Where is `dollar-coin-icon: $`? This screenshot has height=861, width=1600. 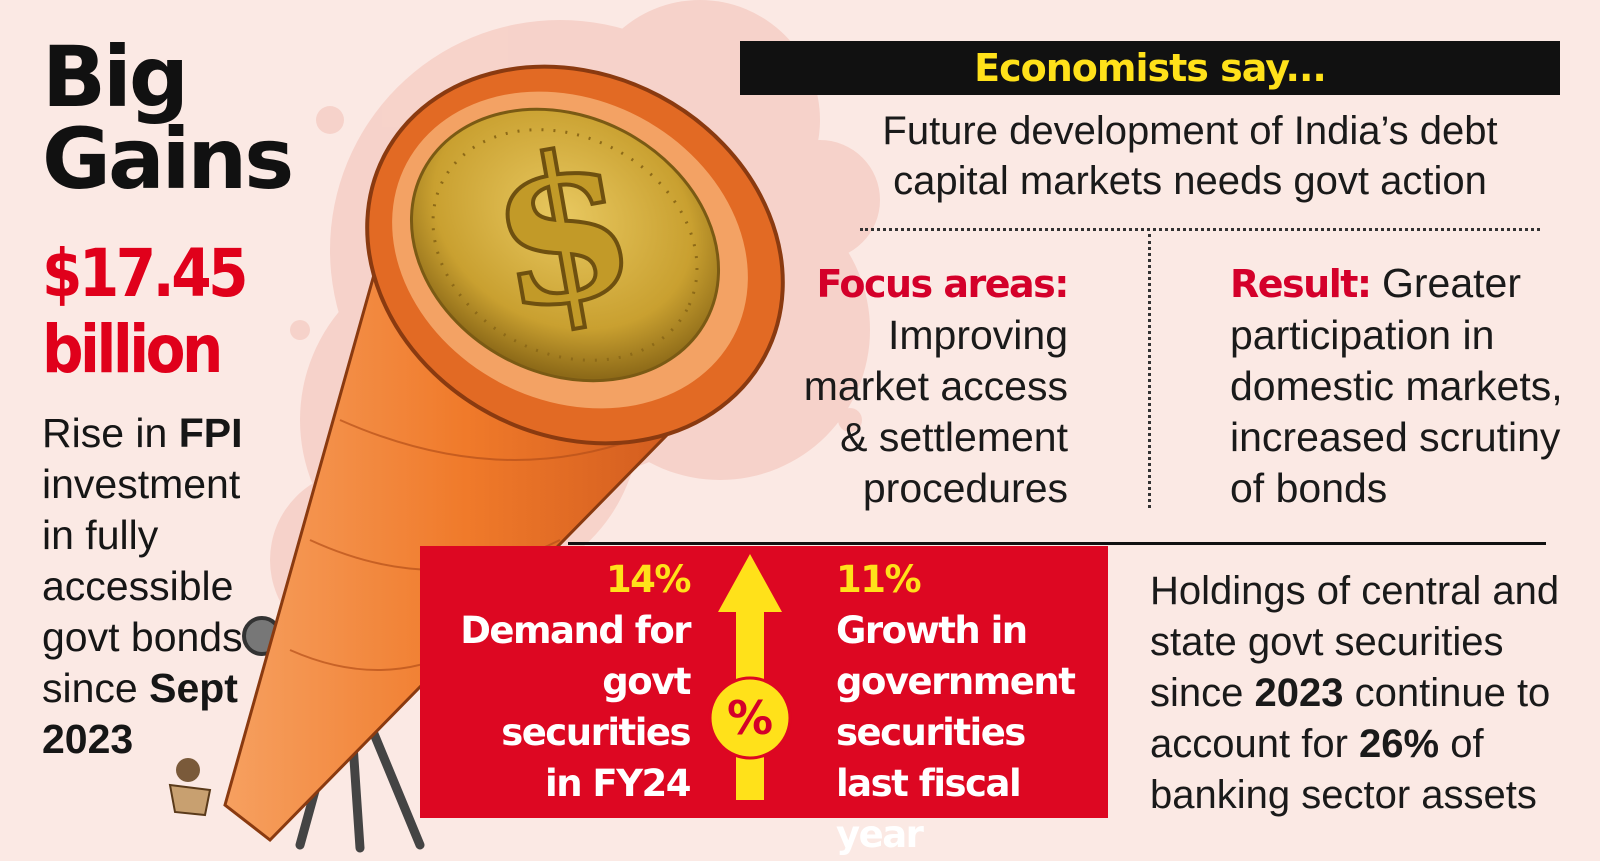 dollar-coin-icon: $ is located at coordinates (565, 242).